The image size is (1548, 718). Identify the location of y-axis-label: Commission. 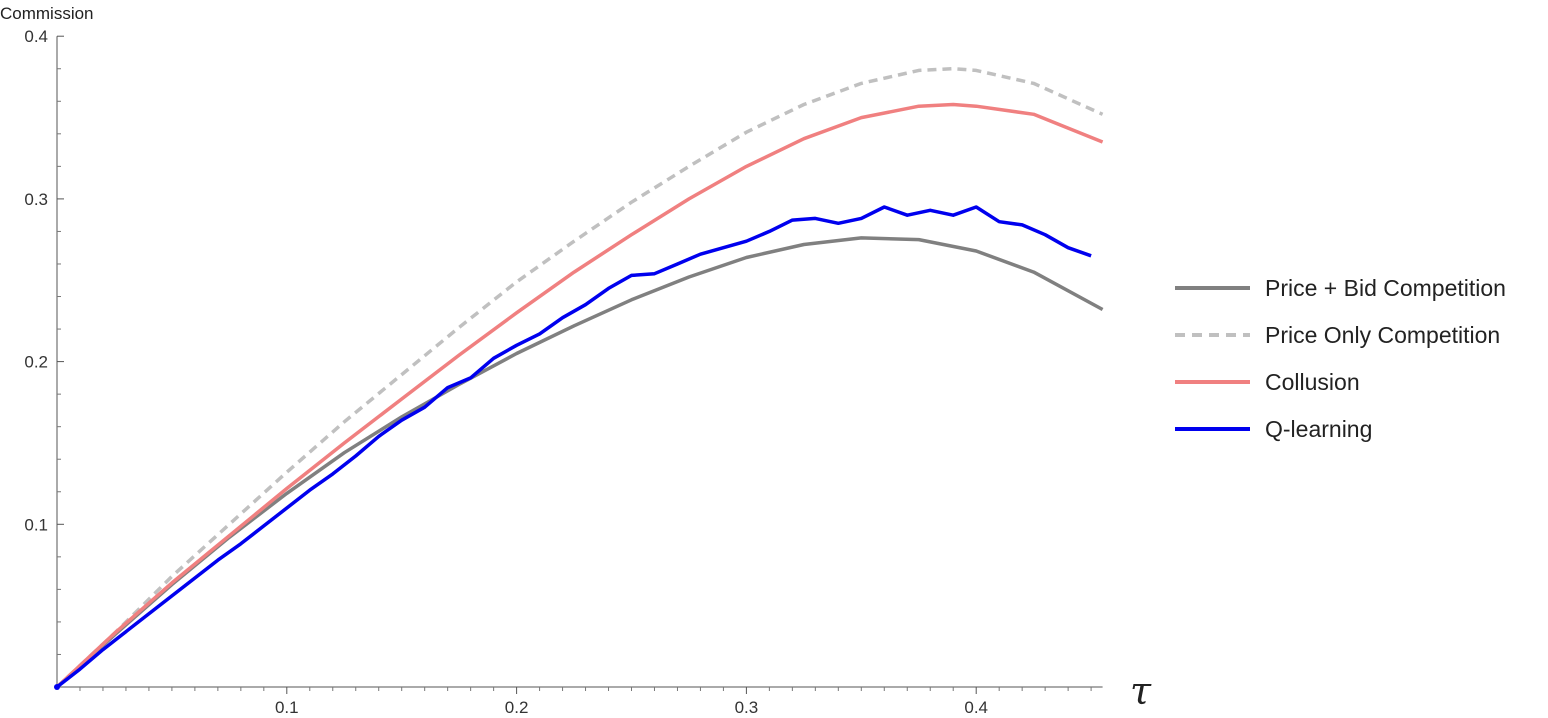
(47, 13).